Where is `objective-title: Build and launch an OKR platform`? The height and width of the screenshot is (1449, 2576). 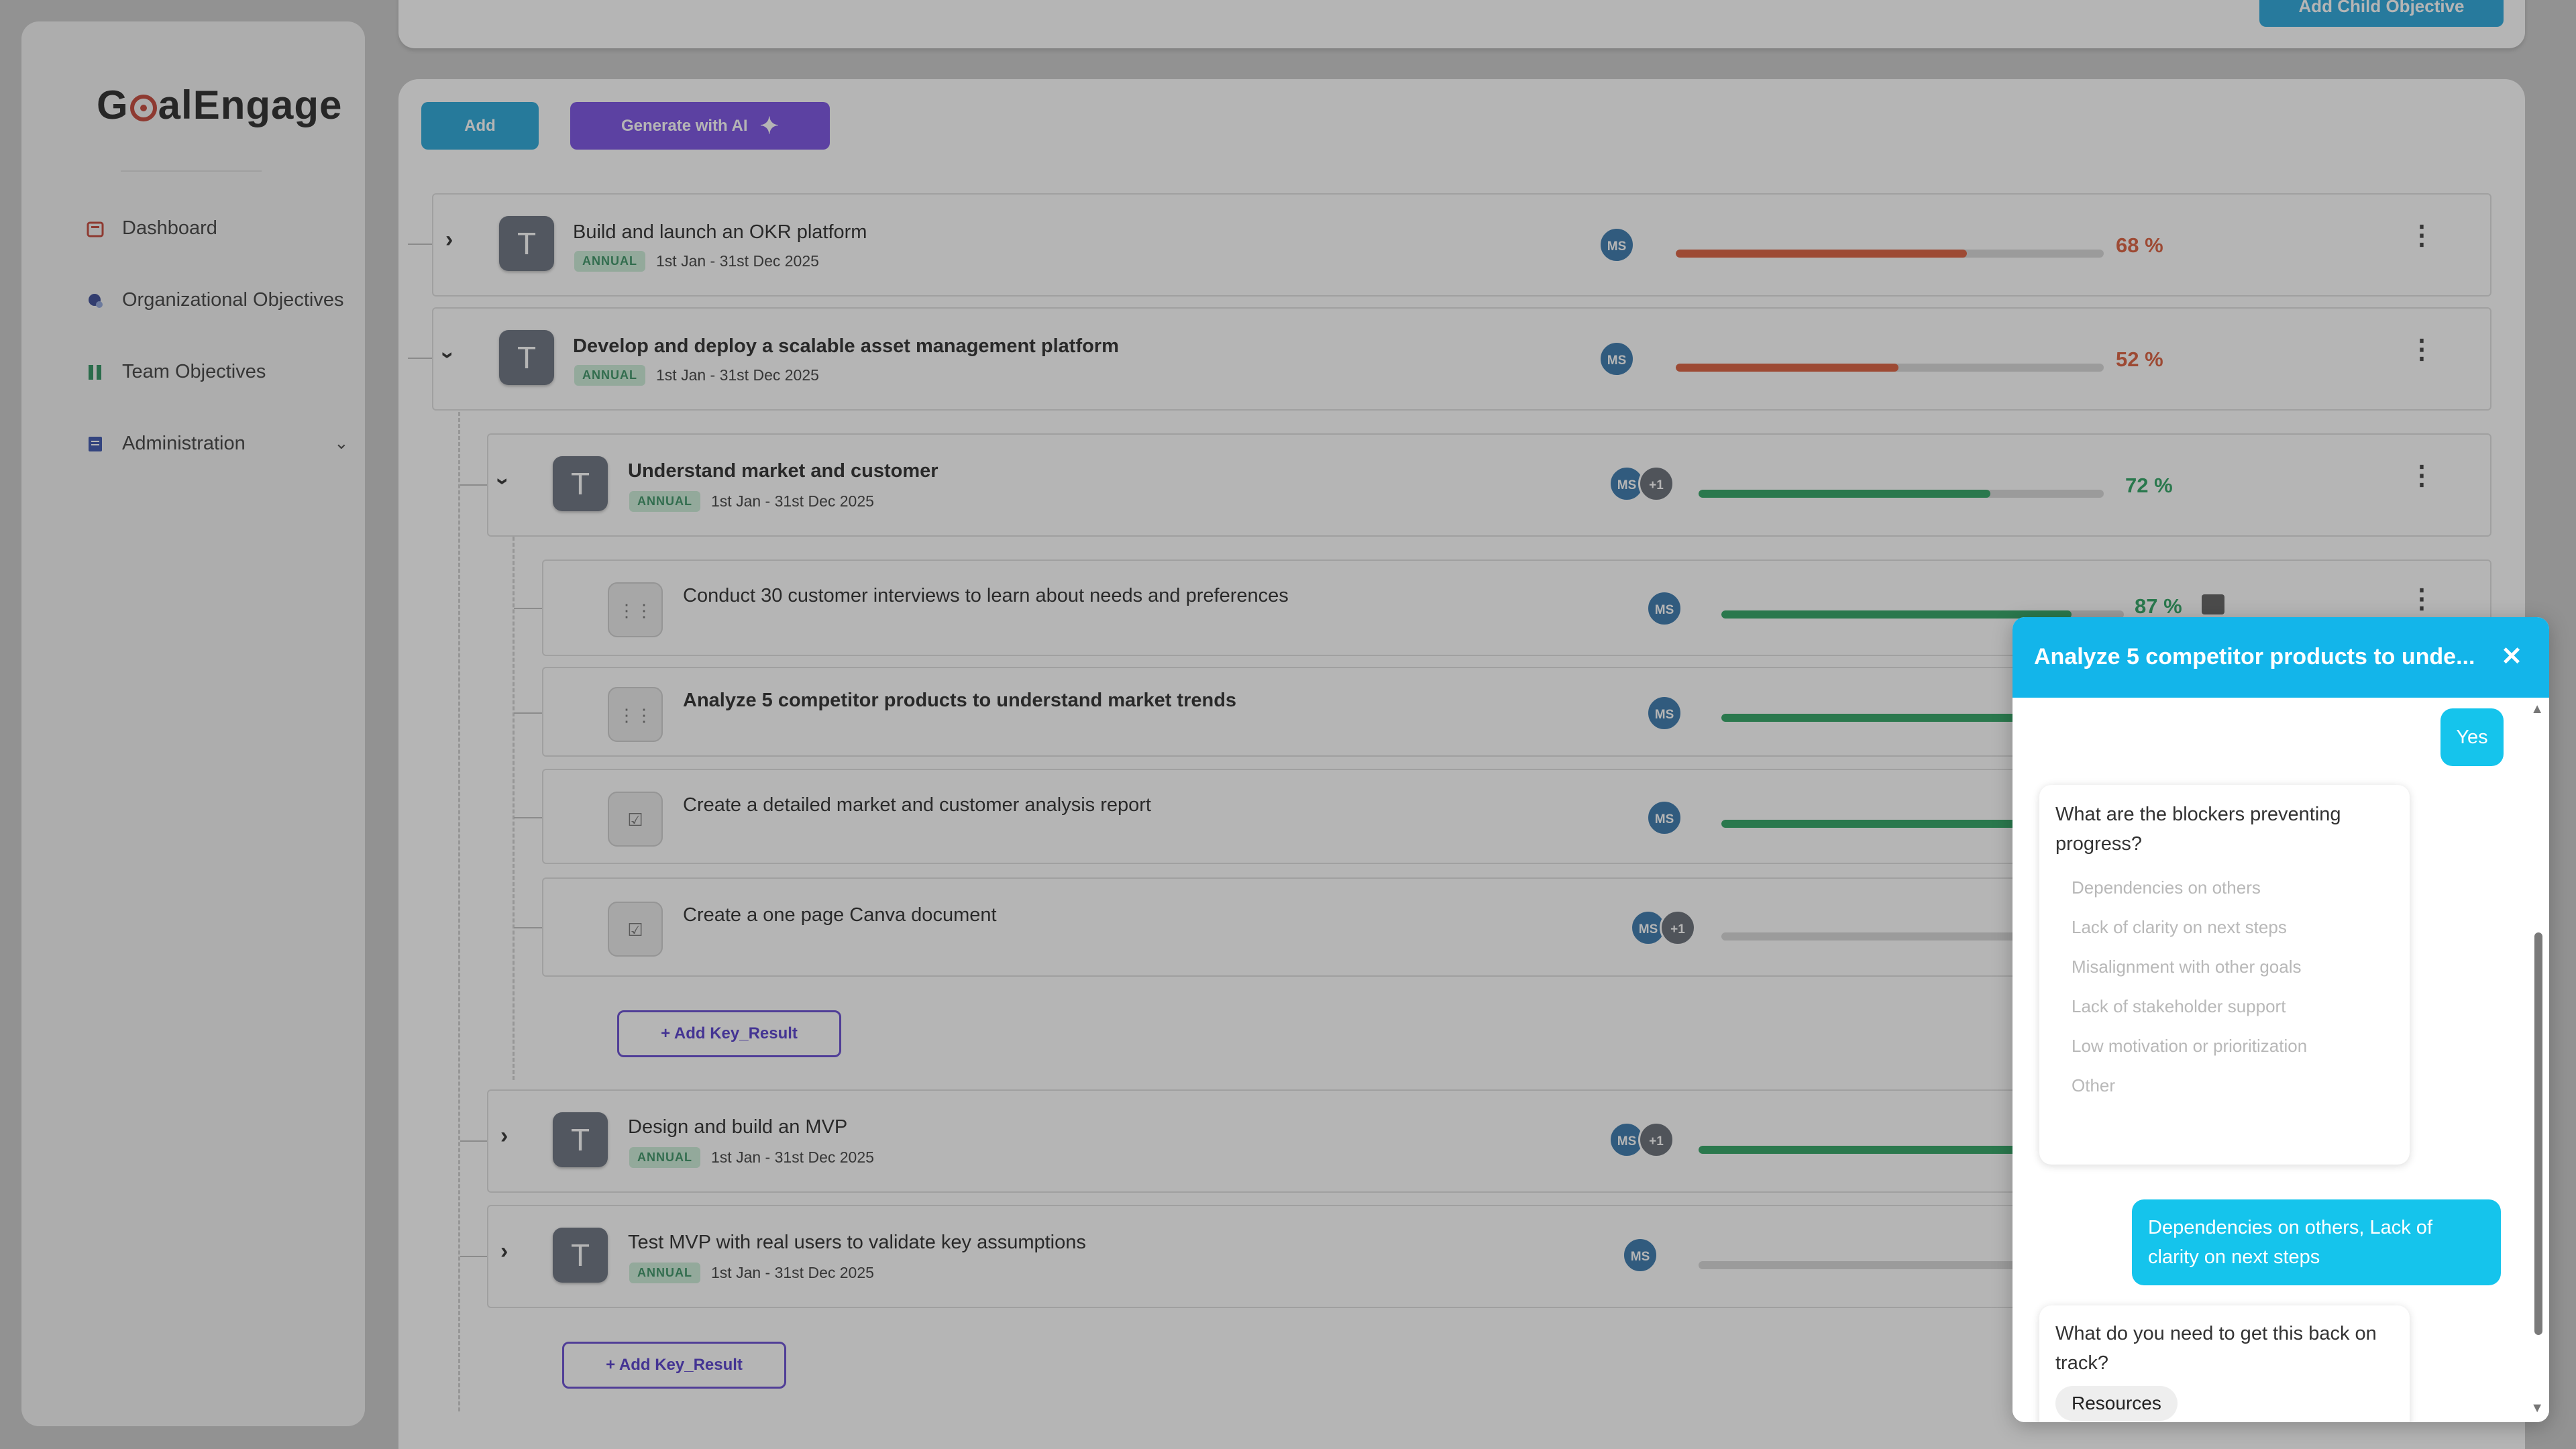
objective-title: Build and launch an OKR platform is located at coordinates (720, 232).